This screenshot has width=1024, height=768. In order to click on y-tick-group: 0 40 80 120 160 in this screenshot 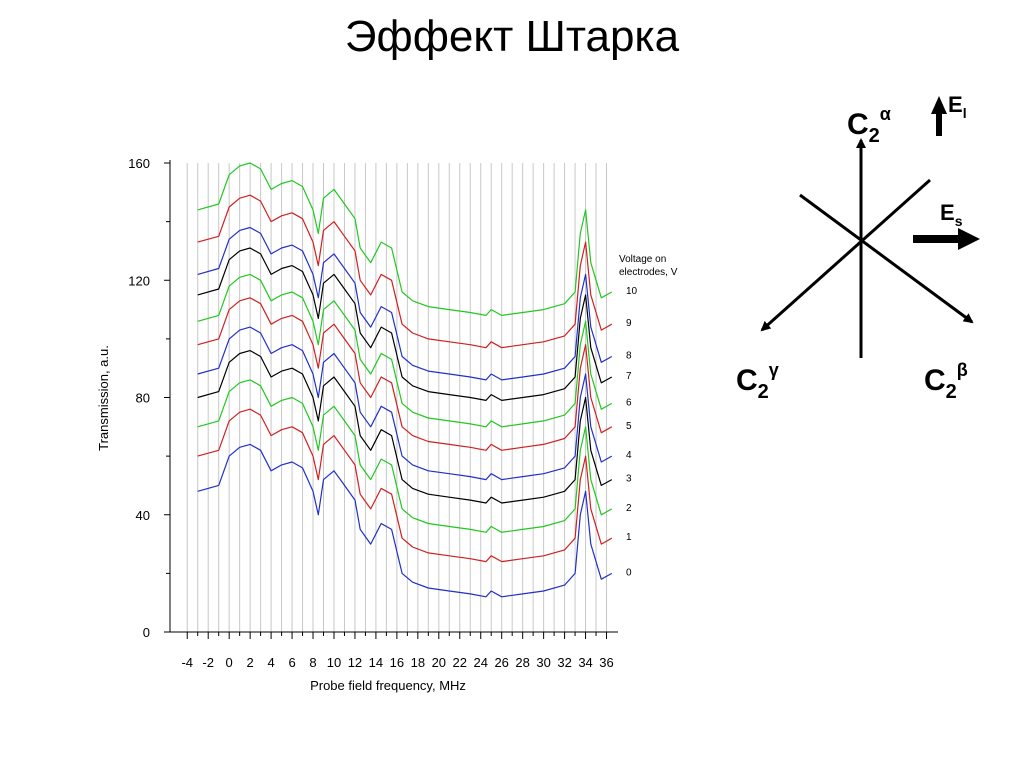, I will do `click(149, 398)`.